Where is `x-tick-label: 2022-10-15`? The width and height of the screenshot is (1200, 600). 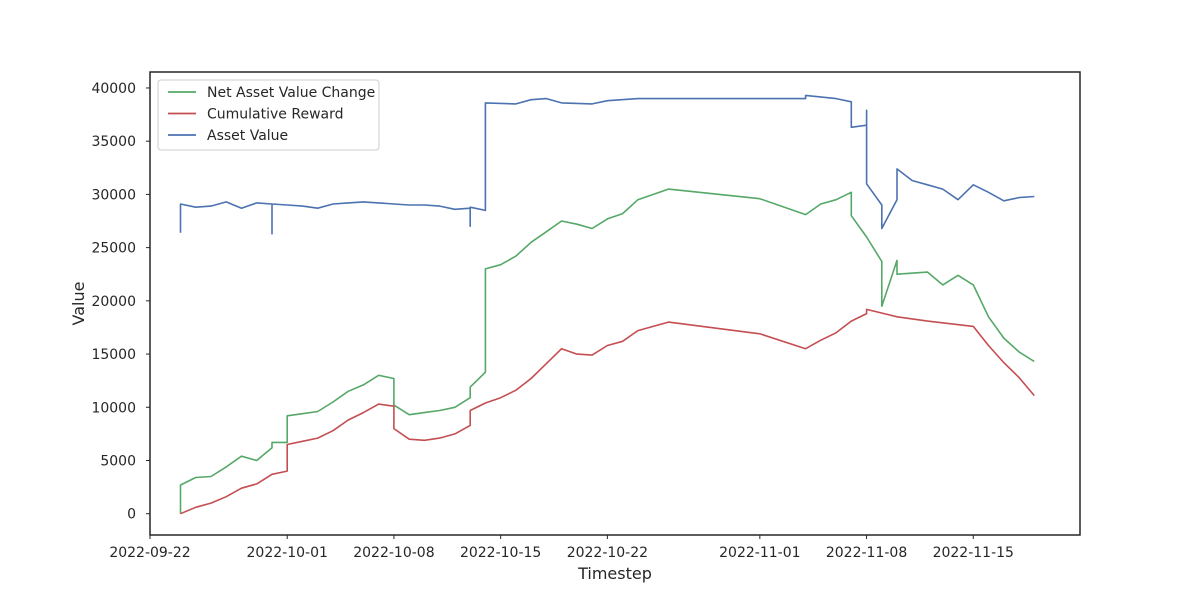
x-tick-label: 2022-10-15 is located at coordinates (500, 553).